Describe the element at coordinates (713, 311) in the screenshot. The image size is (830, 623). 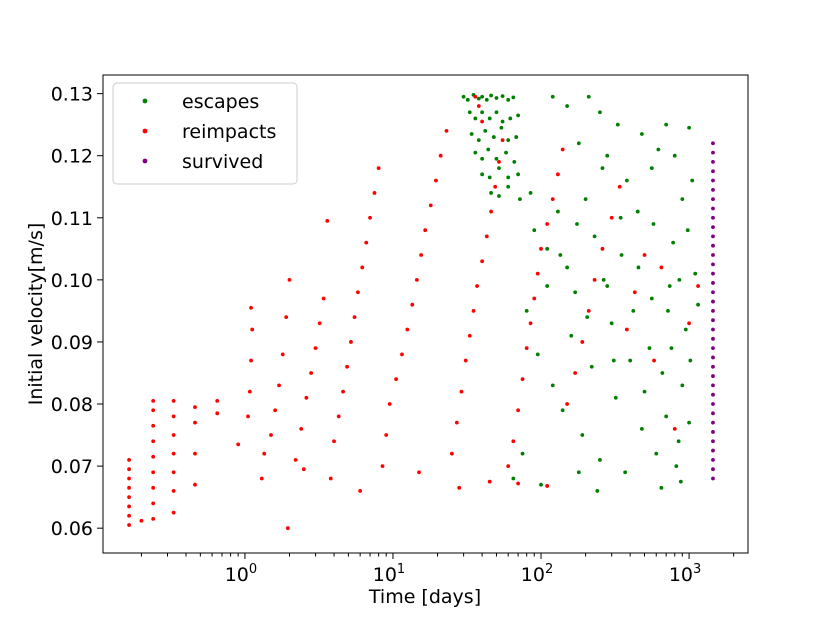
I see `series-survived` at that location.